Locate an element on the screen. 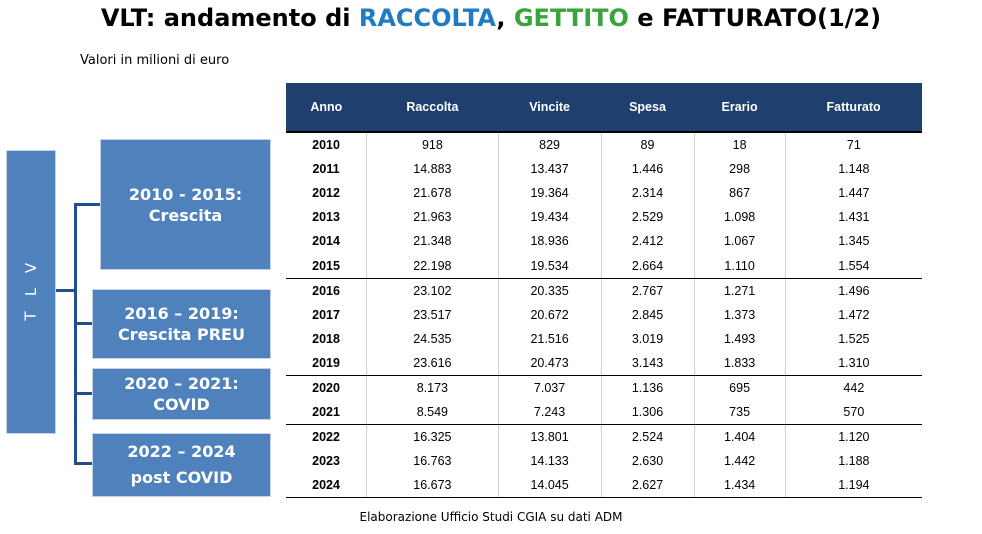 The height and width of the screenshot is (534, 982). value-cell: 21.348 is located at coordinates (432, 241).